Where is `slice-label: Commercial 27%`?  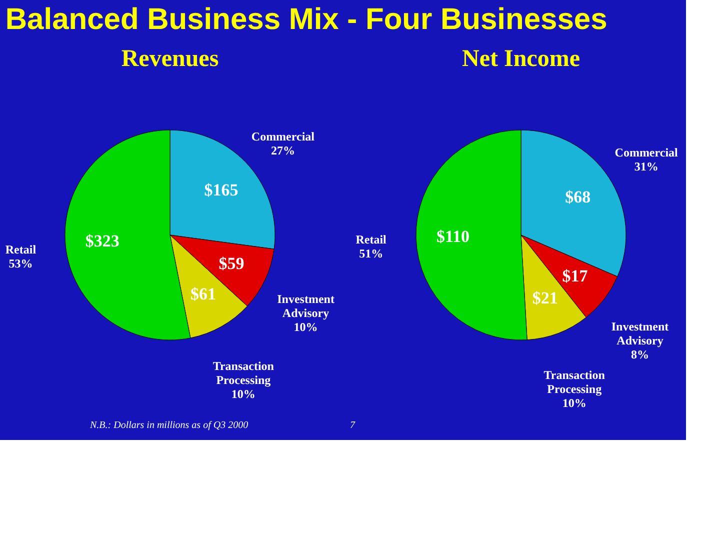
slice-label: Commercial 27% is located at coordinates (283, 143).